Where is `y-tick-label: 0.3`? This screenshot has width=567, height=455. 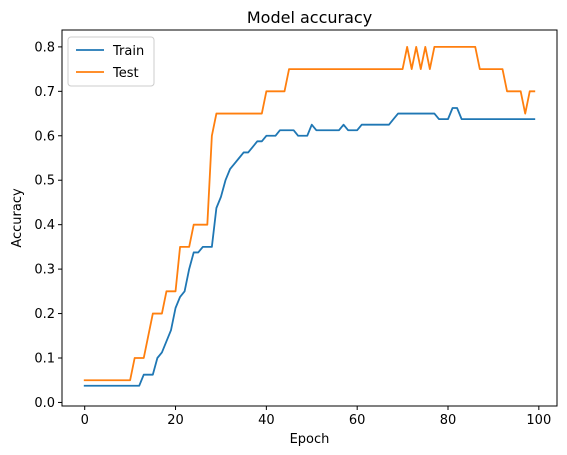 y-tick-label: 0.3 is located at coordinates (44, 270).